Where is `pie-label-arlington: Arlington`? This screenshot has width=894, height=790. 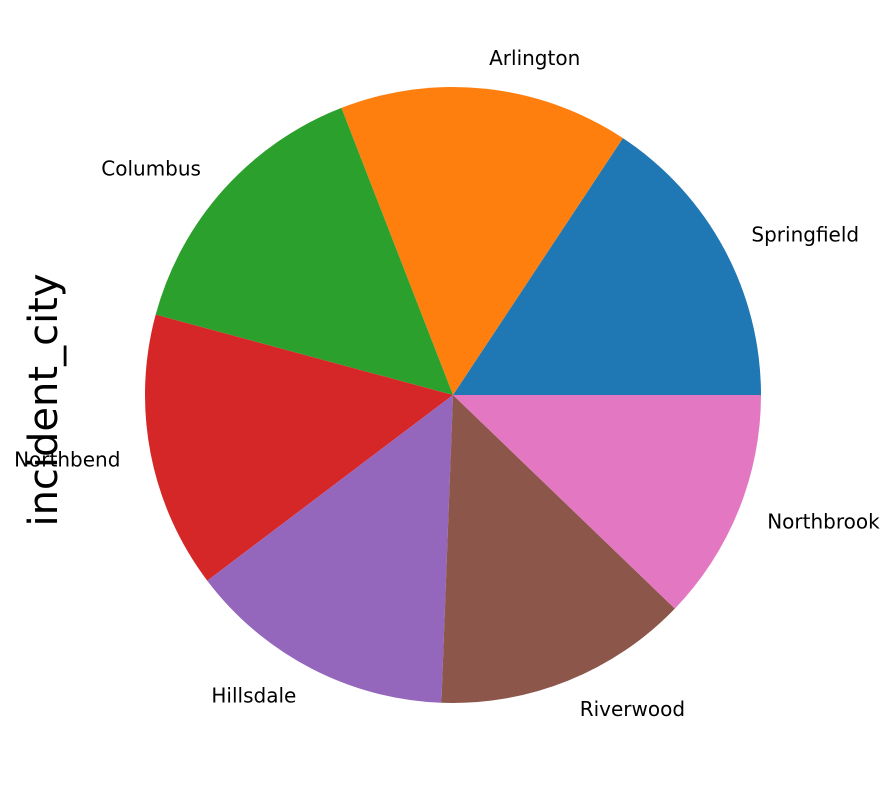
pie-label-arlington: Arlington is located at coordinates (534, 58).